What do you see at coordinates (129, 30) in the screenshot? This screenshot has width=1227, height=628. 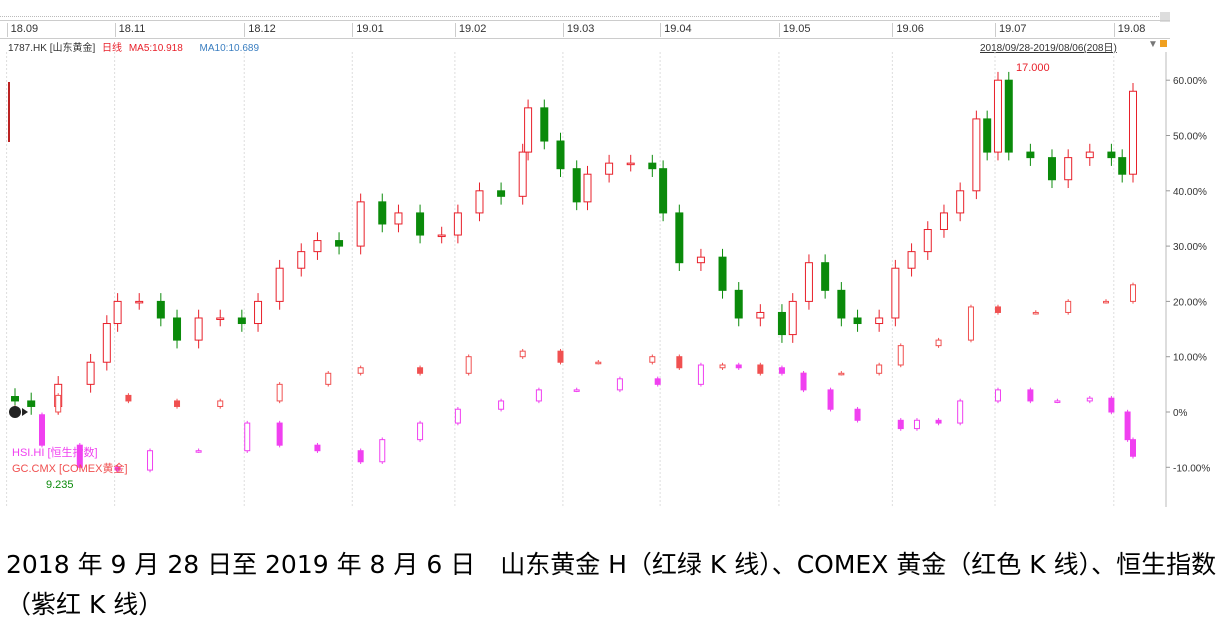 I see `month-tick-label: 18.11` at bounding box center [129, 30].